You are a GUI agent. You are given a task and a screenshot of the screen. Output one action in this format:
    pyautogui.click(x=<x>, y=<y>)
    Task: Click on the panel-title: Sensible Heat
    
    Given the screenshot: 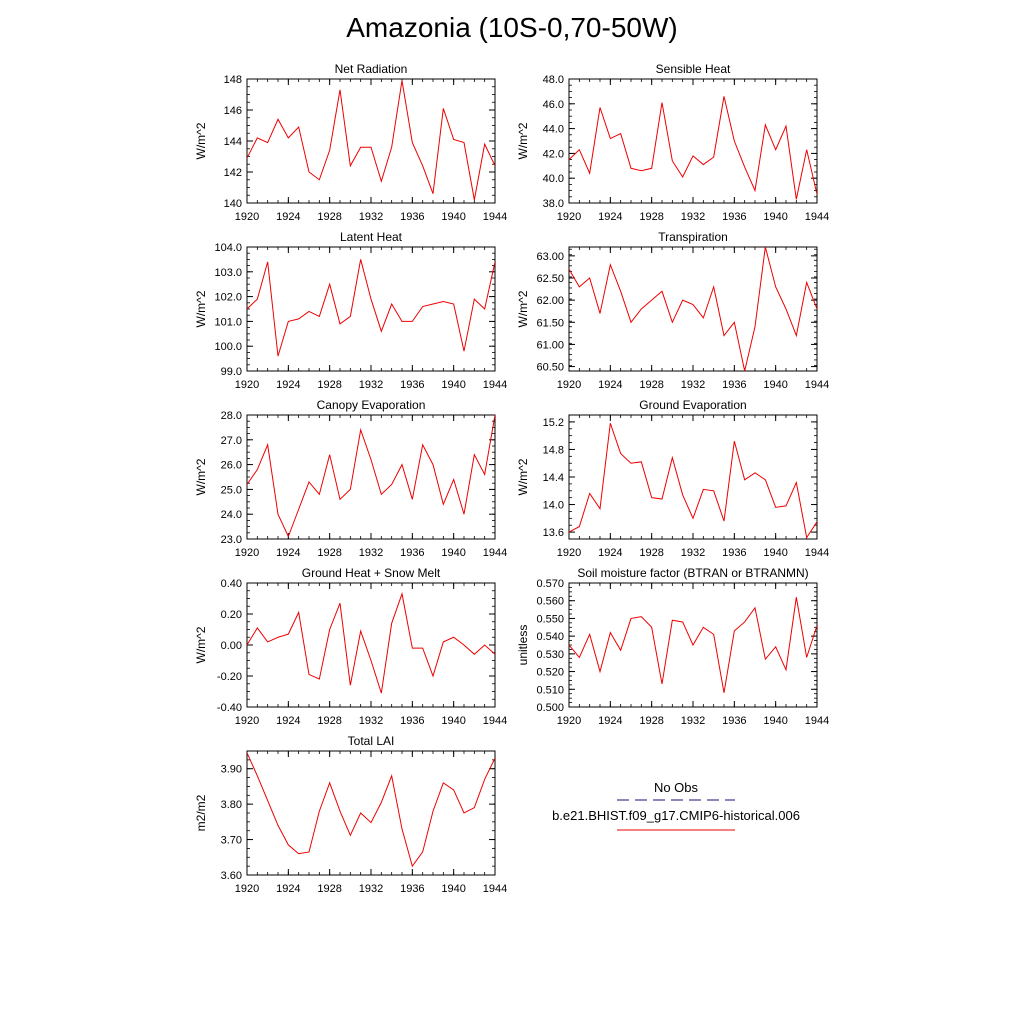 What is the action you would take?
    pyautogui.click(x=693, y=69)
    